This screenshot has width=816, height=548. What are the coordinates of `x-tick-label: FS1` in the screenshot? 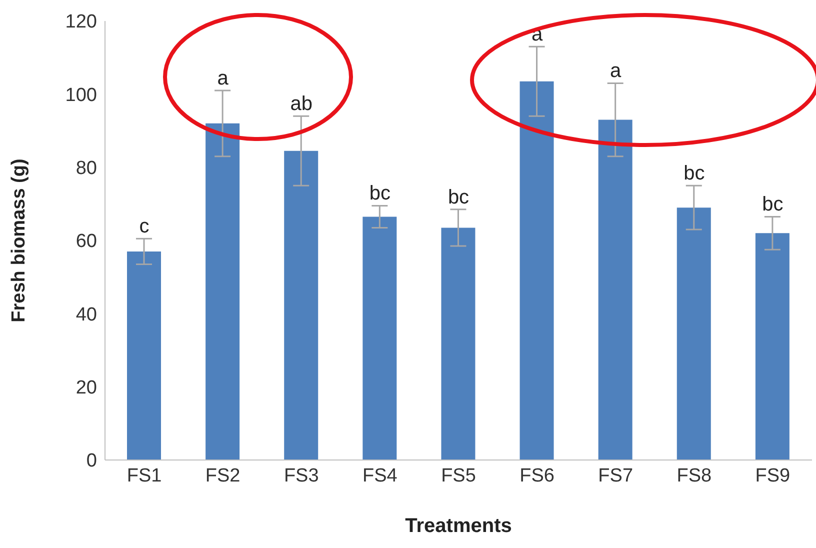 It's located at (144, 475).